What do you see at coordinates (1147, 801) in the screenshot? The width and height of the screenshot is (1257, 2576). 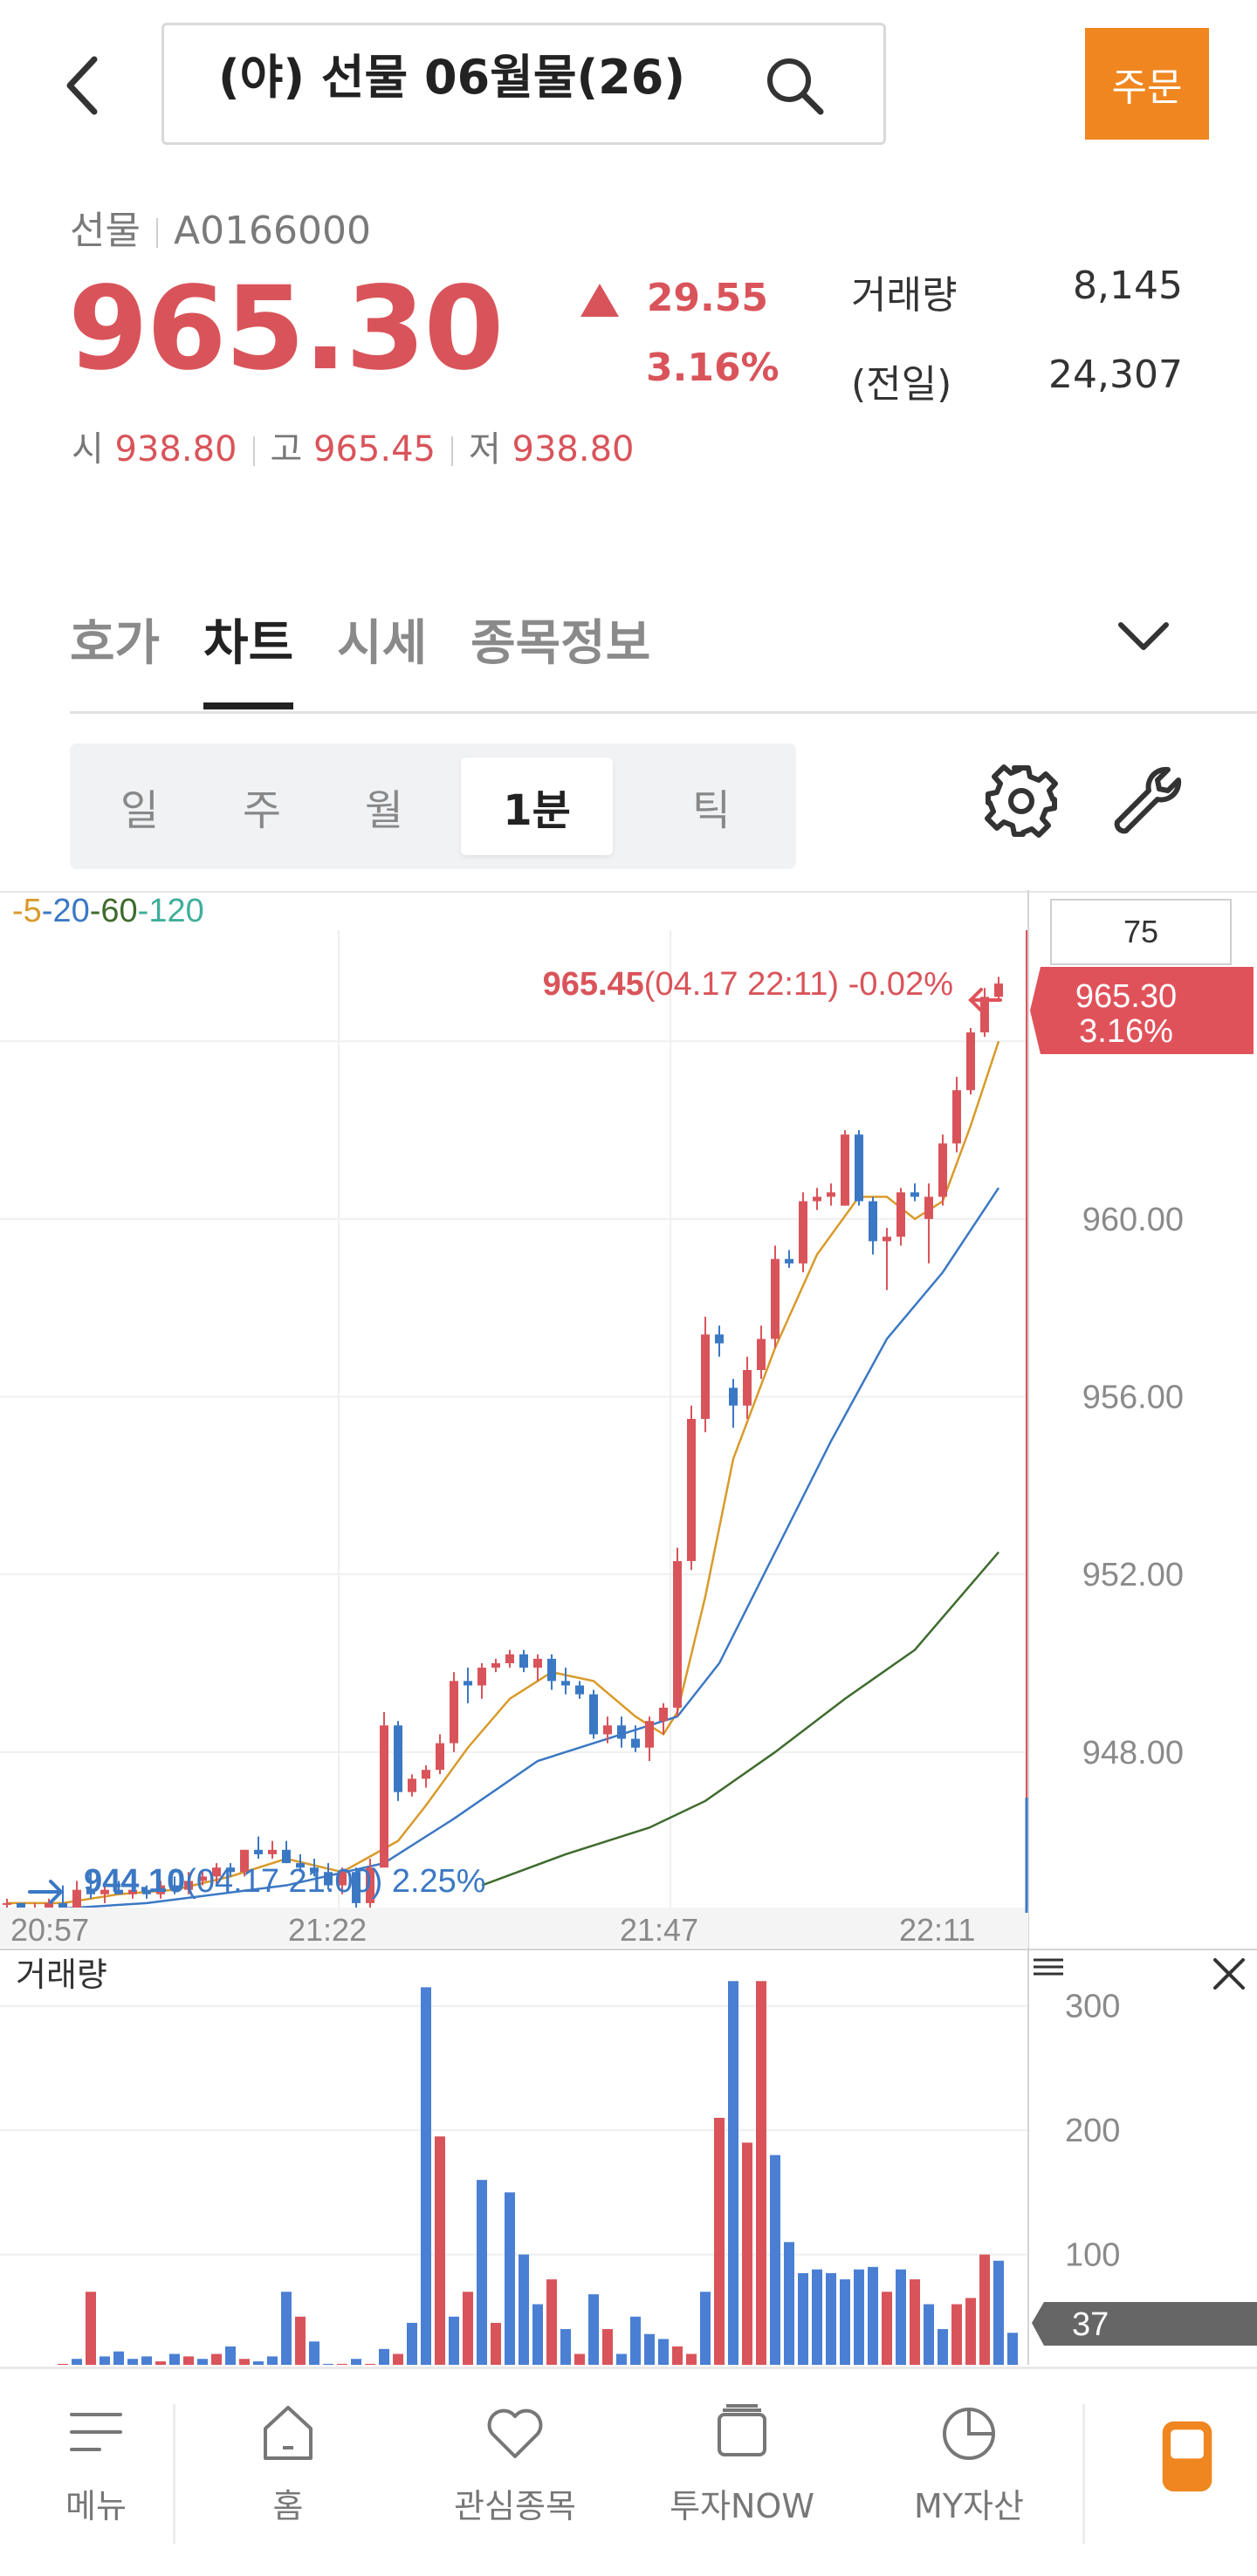 I see `chart-tools-button` at bounding box center [1147, 801].